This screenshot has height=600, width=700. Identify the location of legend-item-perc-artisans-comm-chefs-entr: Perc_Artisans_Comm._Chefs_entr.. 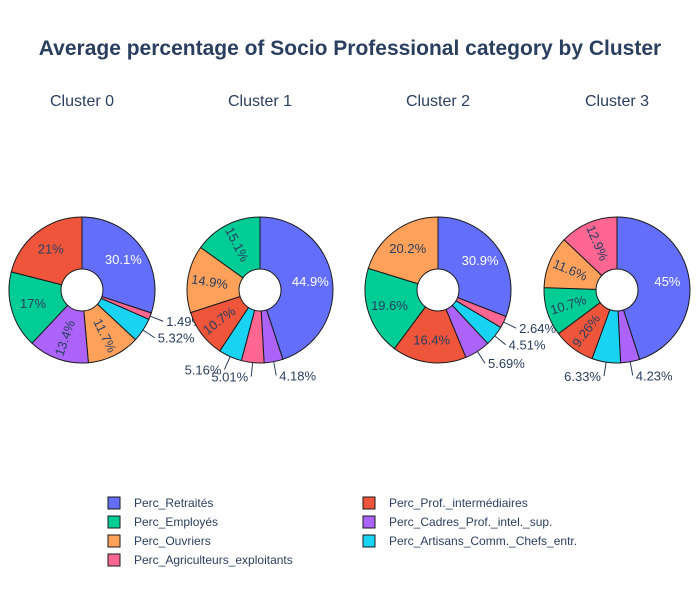
(469, 541).